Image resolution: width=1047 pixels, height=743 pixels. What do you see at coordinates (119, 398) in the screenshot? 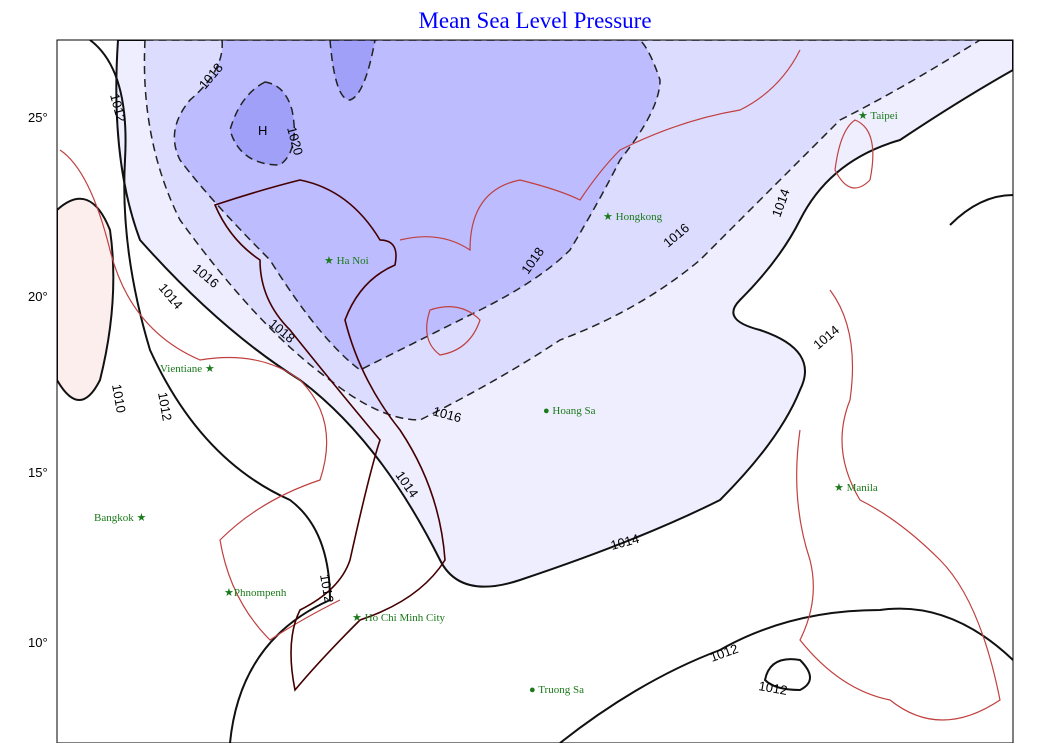
I see `contour-label: 1010` at bounding box center [119, 398].